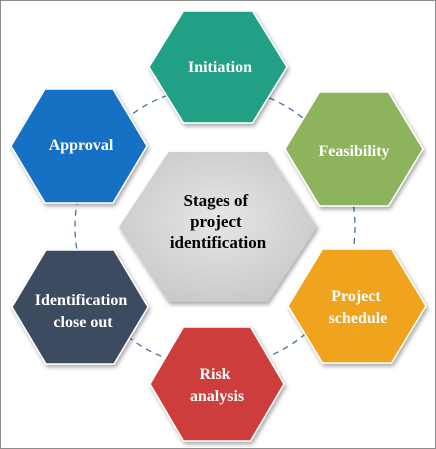  I want to click on stage-label-approval: Approval, so click(81, 145).